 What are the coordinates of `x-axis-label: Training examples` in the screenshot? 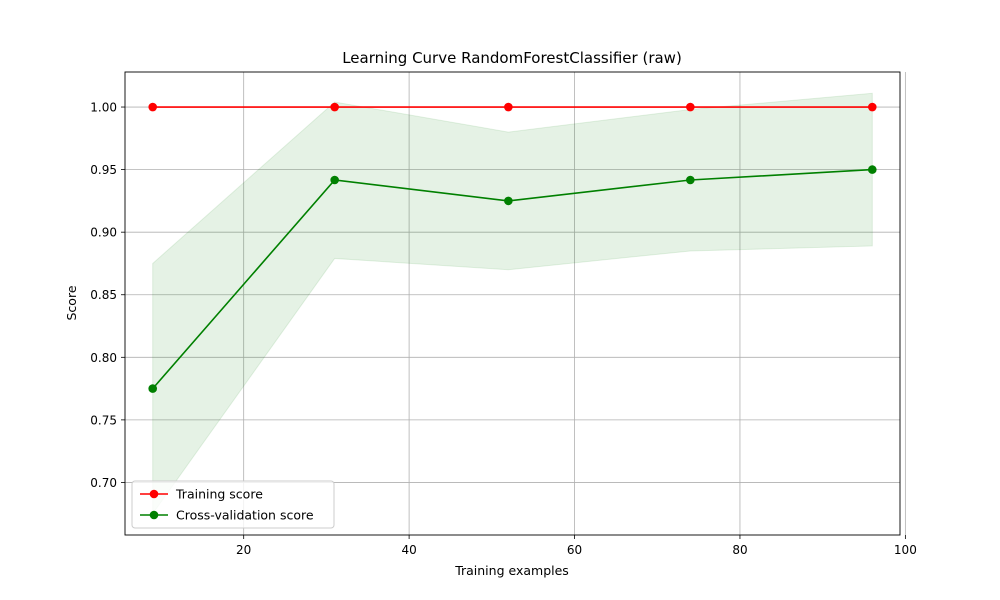 It's located at (511, 570).